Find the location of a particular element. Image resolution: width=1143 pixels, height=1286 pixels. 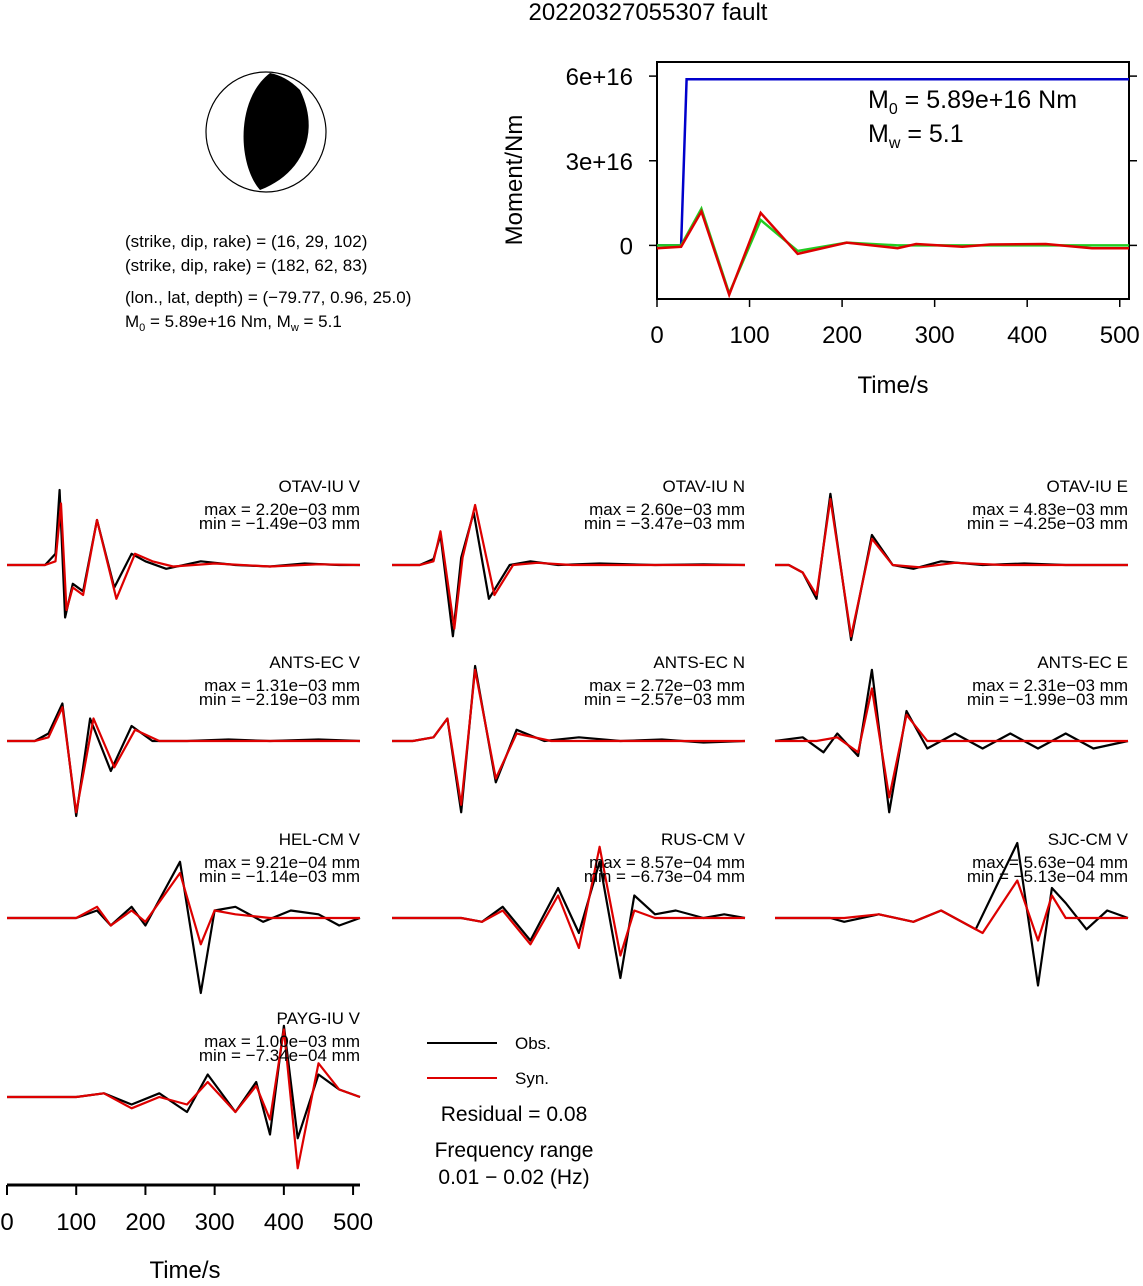

trace-max-label: max = 2.60e−03 mm is located at coordinates (667, 509).